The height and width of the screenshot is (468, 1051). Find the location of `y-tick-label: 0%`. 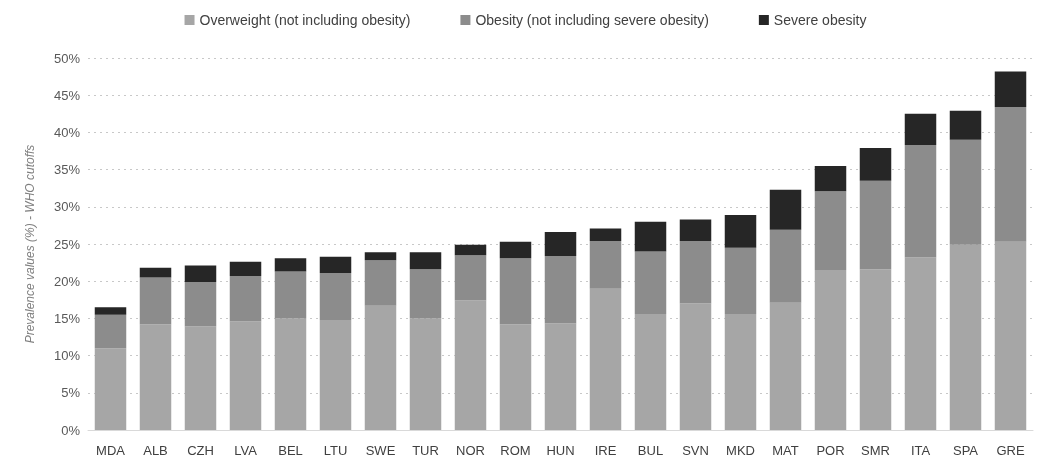

y-tick-label: 0% is located at coordinates (71, 430).